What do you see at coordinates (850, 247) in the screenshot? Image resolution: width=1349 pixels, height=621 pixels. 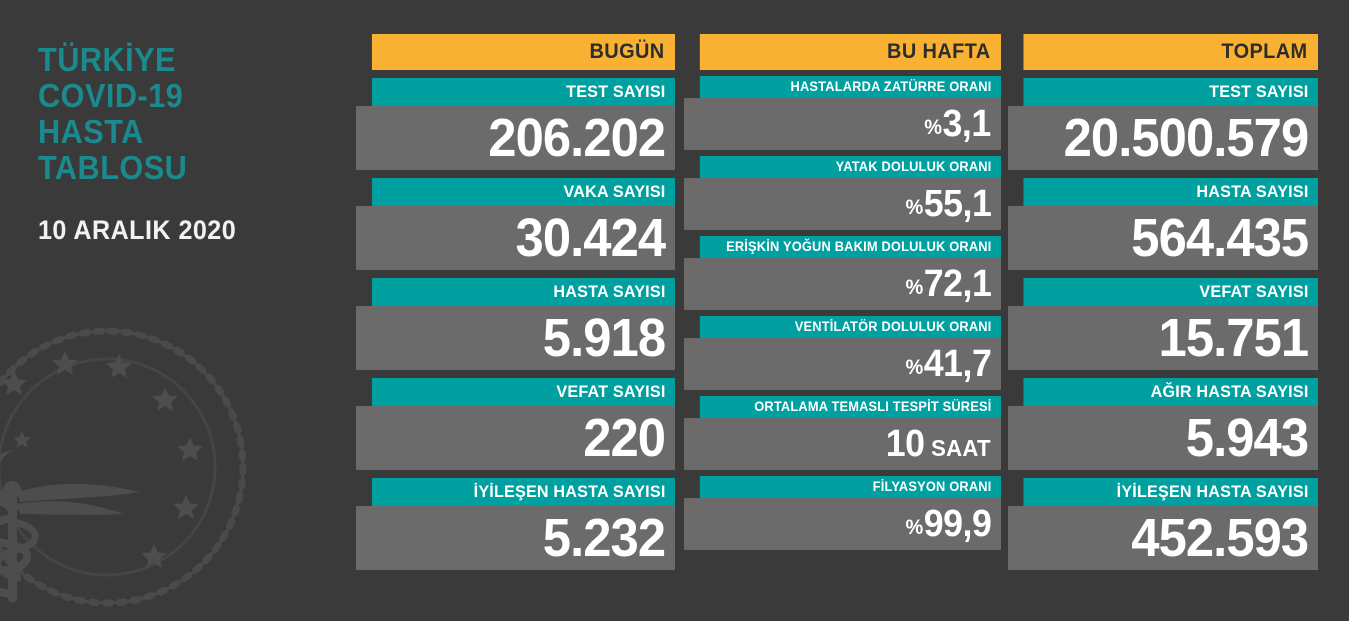 I see `stat-label: ERİŞKİN YOĞUN BAKIM DOLULUK ORANI` at bounding box center [850, 247].